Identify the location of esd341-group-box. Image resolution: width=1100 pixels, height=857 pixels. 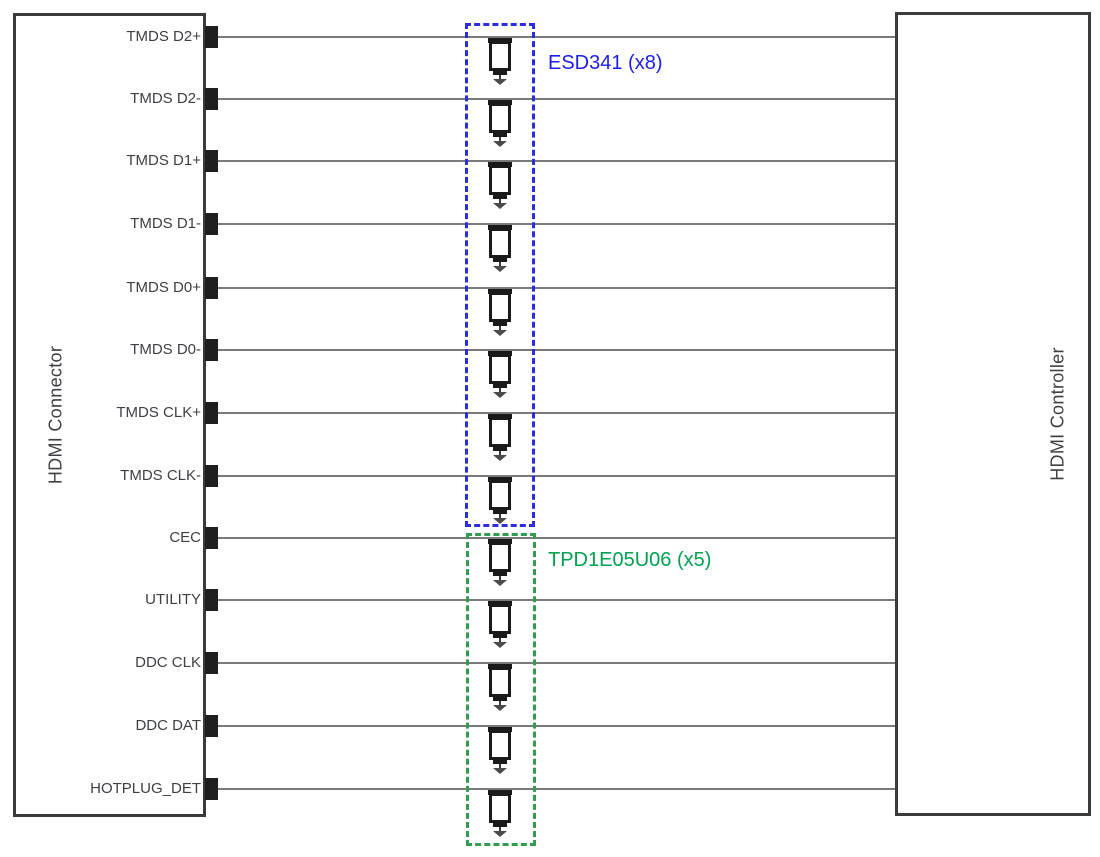
(500, 275).